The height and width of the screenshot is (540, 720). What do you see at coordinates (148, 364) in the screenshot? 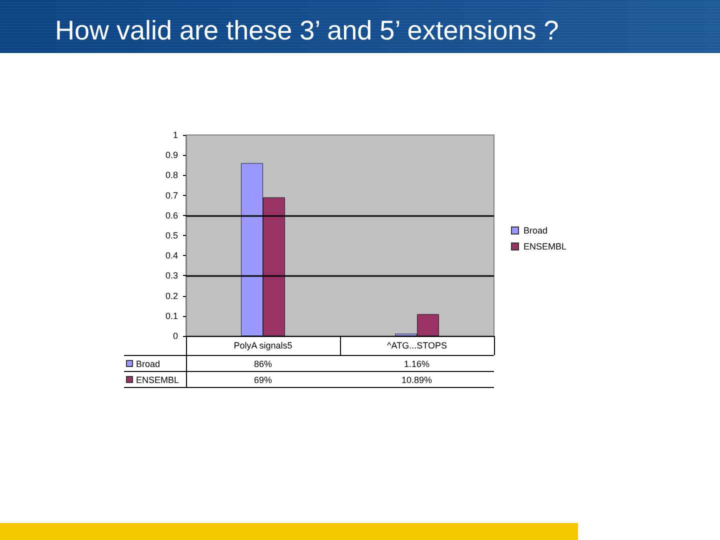
I see `legend-label: Broad` at bounding box center [148, 364].